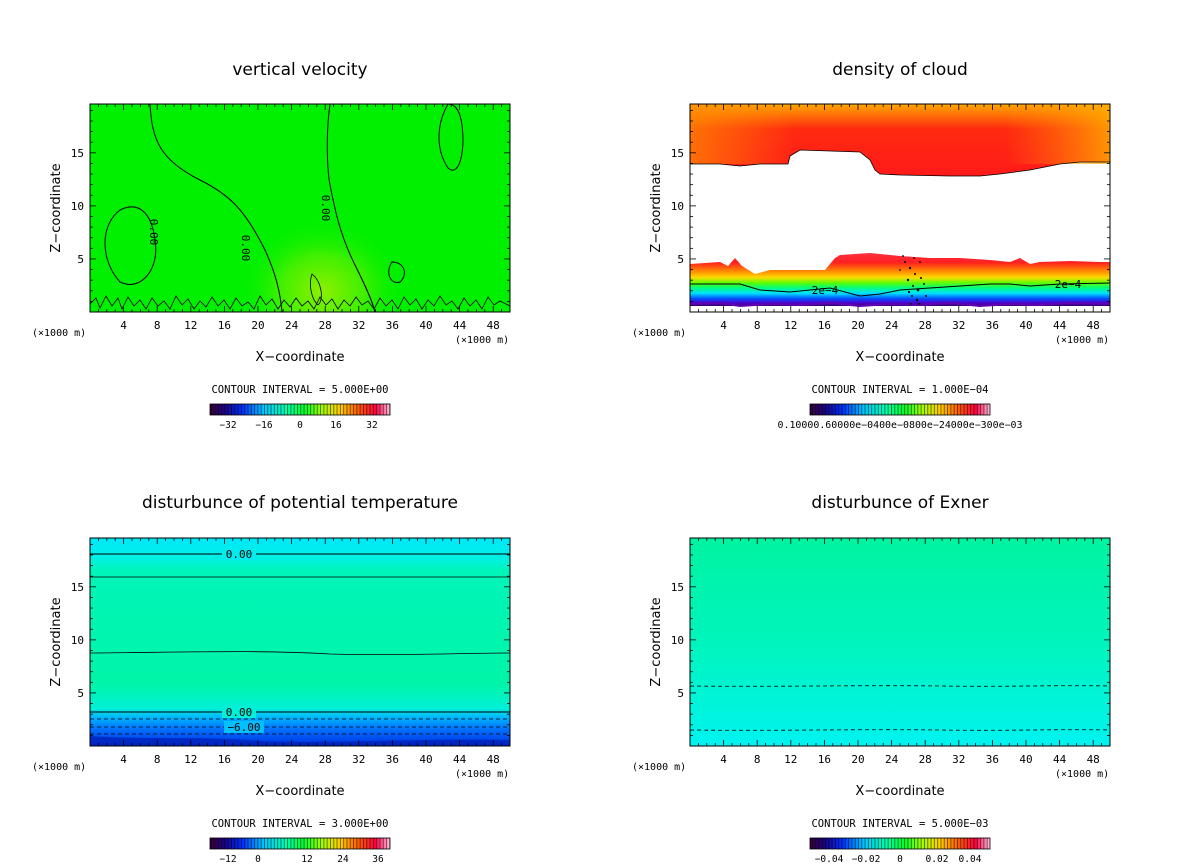  I want to click on plot-area: 0.00 0.00 −6.00, so click(300, 642).